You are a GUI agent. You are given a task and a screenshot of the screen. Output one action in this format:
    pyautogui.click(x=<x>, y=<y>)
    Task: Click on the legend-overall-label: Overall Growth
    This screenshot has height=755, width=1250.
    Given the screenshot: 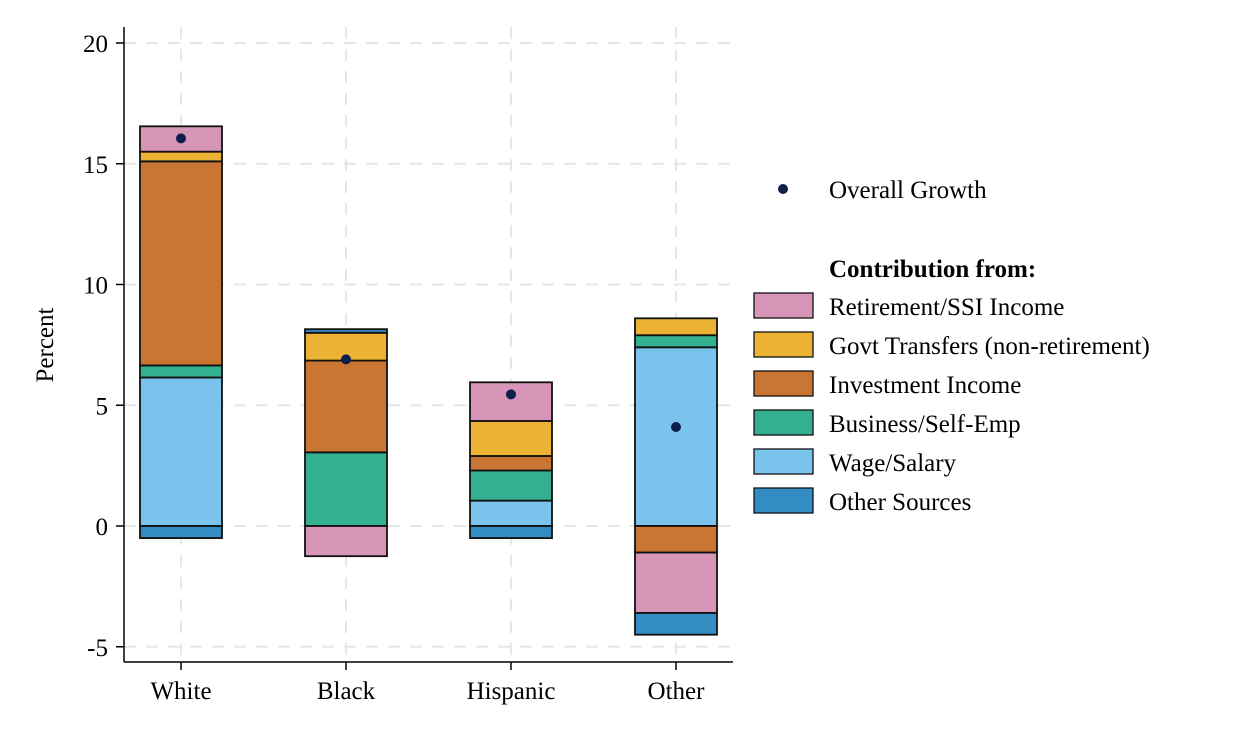 What is the action you would take?
    pyautogui.click(x=908, y=190)
    